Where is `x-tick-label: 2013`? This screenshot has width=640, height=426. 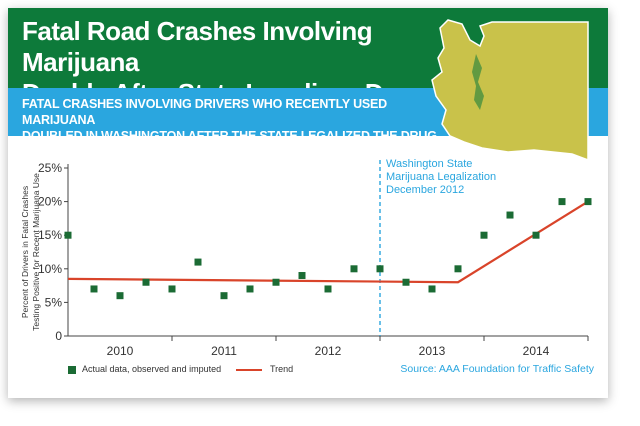
x-tick-label: 2013 is located at coordinates (432, 351).